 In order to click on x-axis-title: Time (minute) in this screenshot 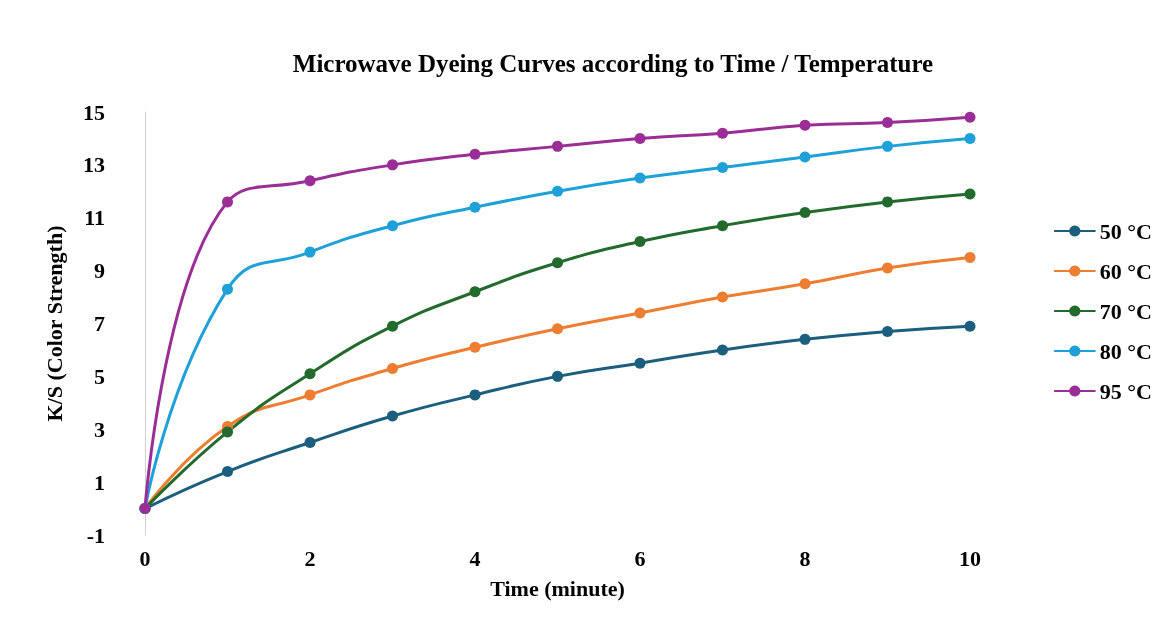, I will do `click(557, 588)`.